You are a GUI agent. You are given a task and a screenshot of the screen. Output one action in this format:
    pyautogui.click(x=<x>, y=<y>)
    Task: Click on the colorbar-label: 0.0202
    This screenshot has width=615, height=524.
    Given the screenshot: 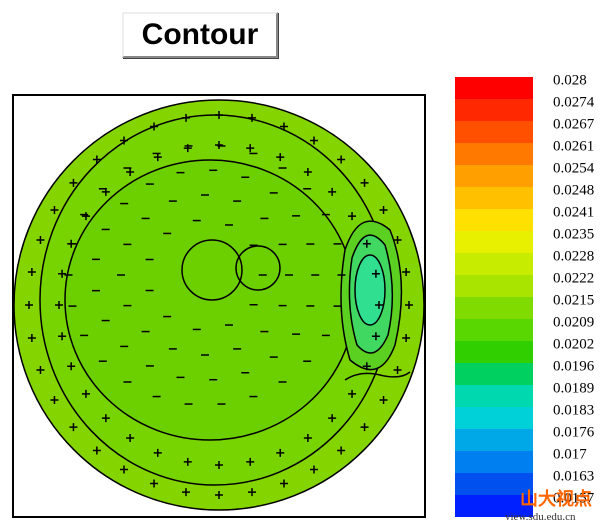 What is the action you would take?
    pyautogui.click(x=573, y=344)
    